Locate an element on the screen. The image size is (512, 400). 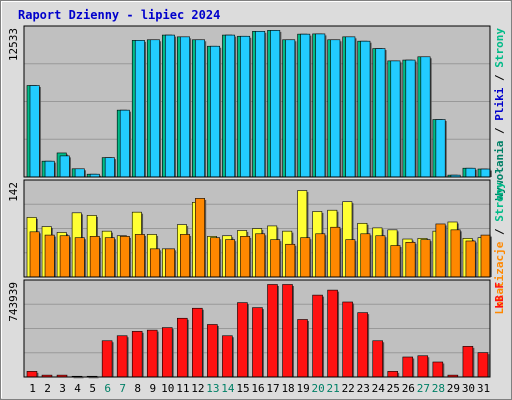
side-legend-part: Wywołania is located at coordinates (499, 171).